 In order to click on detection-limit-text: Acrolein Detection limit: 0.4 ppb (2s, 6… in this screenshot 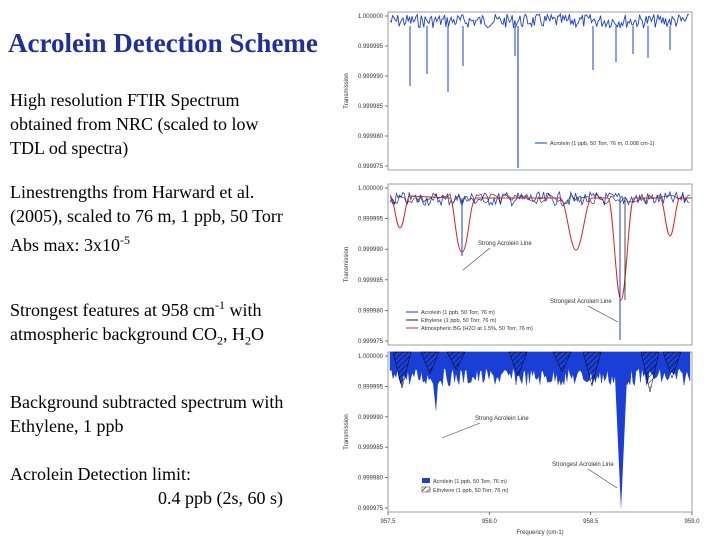, I will do `click(146, 486)`.